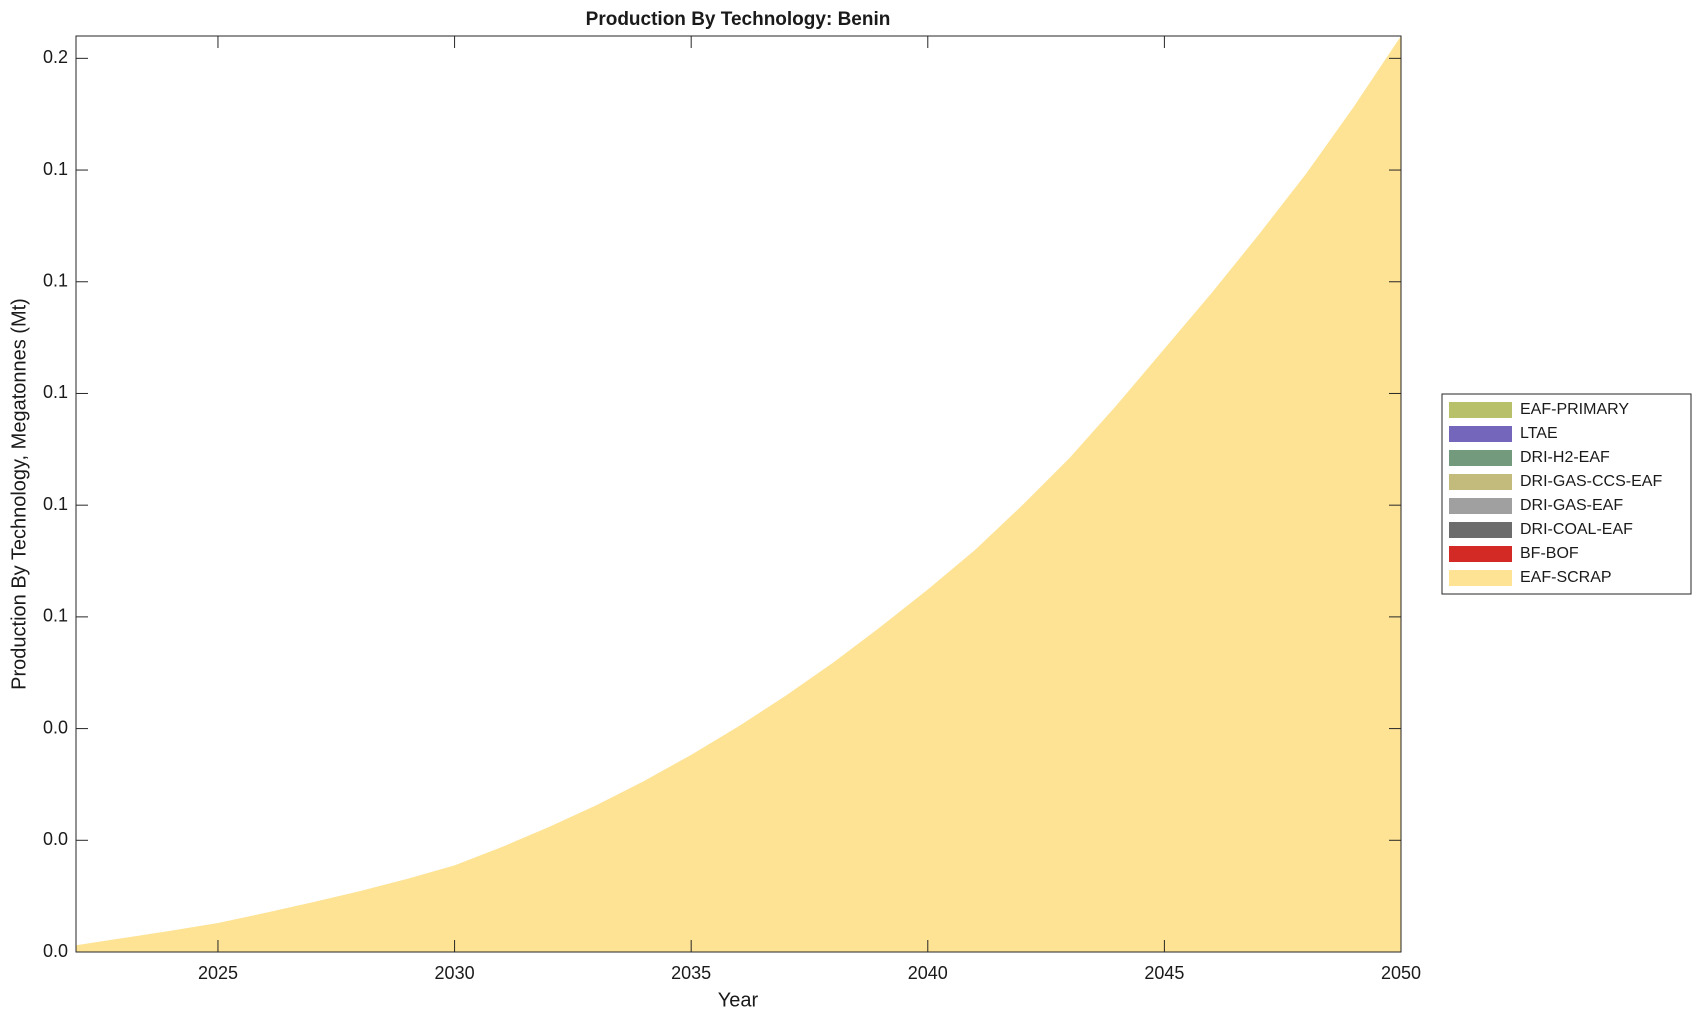  What do you see at coordinates (218, 973) in the screenshot?
I see `x-tick-label: 2025` at bounding box center [218, 973].